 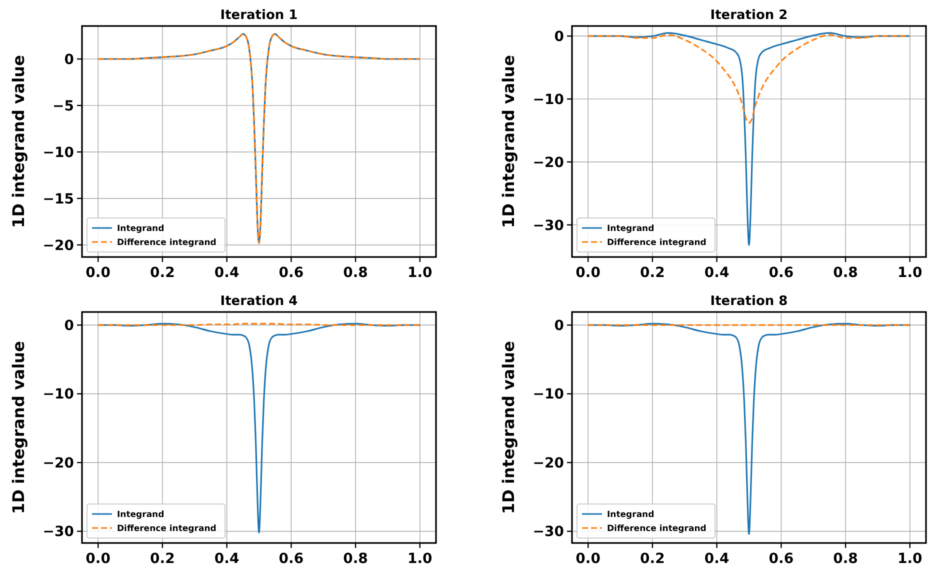 What do you see at coordinates (259, 15) in the screenshot?
I see `chart-title: Iteration 1` at bounding box center [259, 15].